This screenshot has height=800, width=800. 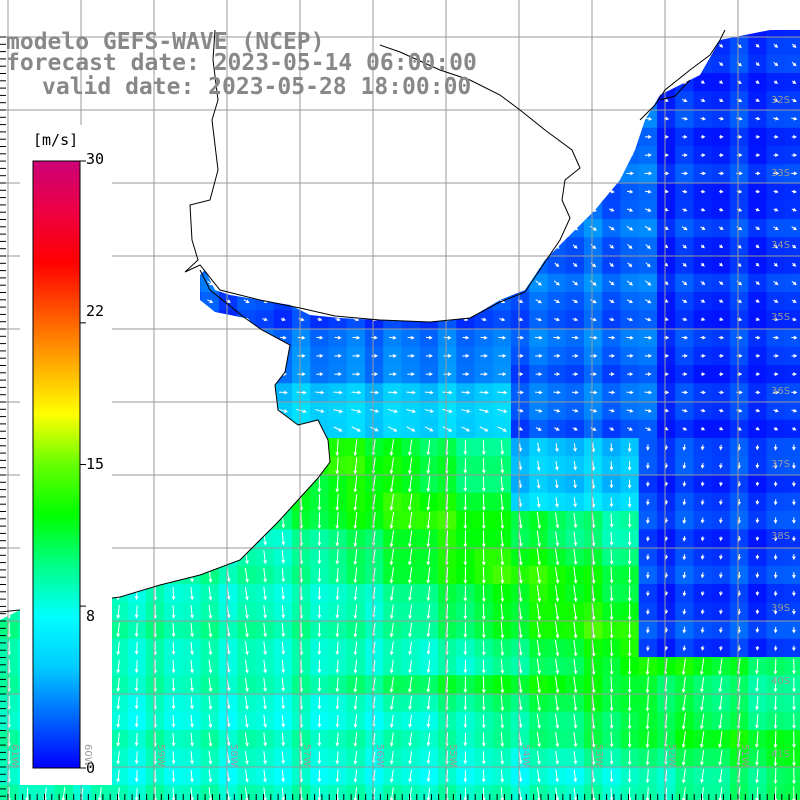 What do you see at coordinates (241, 63) in the screenshot?
I see `forecast-date: forecast date: 2023-05-14 06:00:00` at bounding box center [241, 63].